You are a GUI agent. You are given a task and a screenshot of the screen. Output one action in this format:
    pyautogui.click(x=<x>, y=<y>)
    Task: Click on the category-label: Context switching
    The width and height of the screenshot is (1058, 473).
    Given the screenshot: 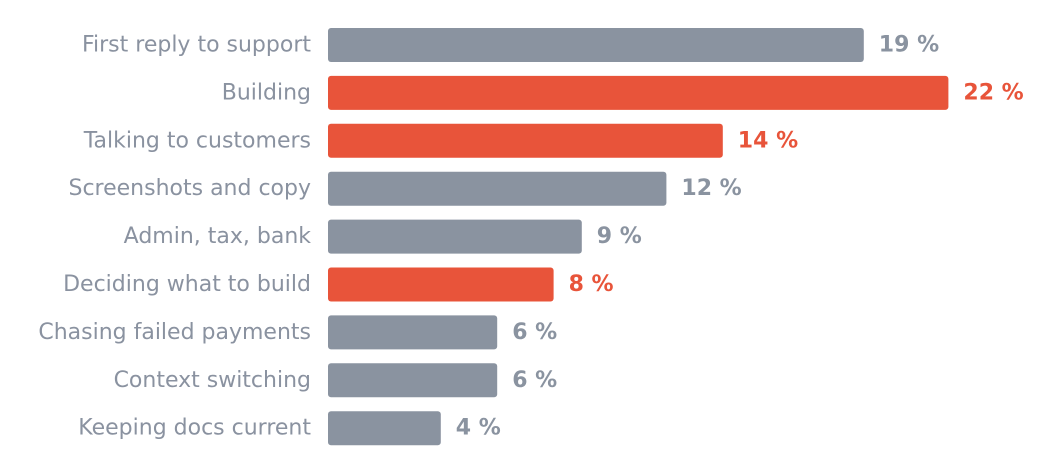 What is the action you would take?
    pyautogui.click(x=212, y=380)
    